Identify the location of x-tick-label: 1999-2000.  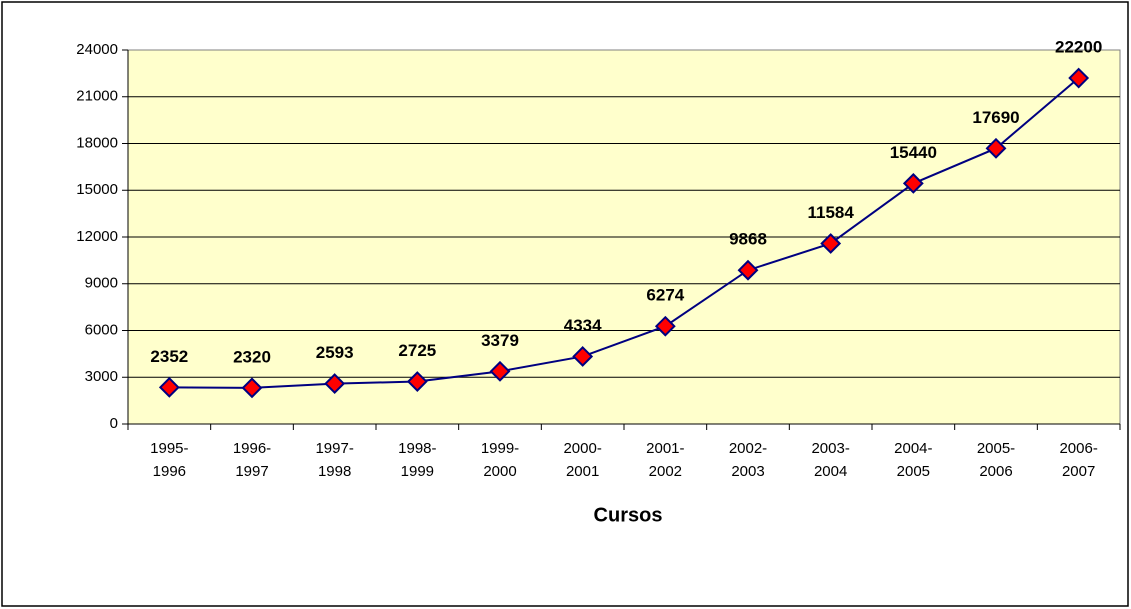
(500, 460).